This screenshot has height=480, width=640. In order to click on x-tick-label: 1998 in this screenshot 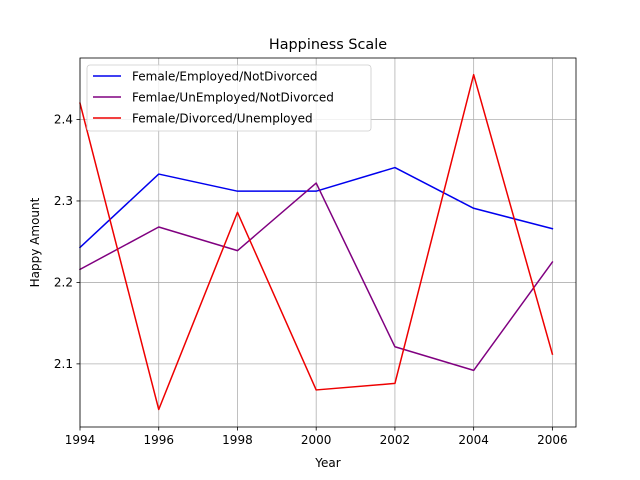, I will do `click(237, 440)`.